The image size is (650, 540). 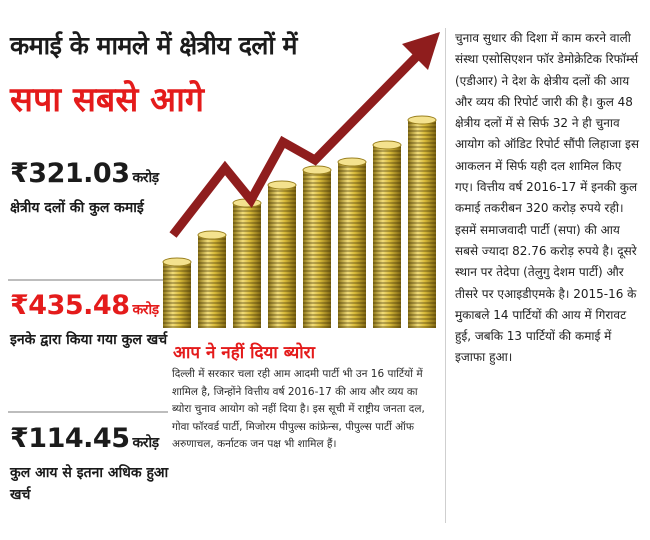 What do you see at coordinates (299, 141) in the screenshot?
I see `growth-arrow-icon` at bounding box center [299, 141].